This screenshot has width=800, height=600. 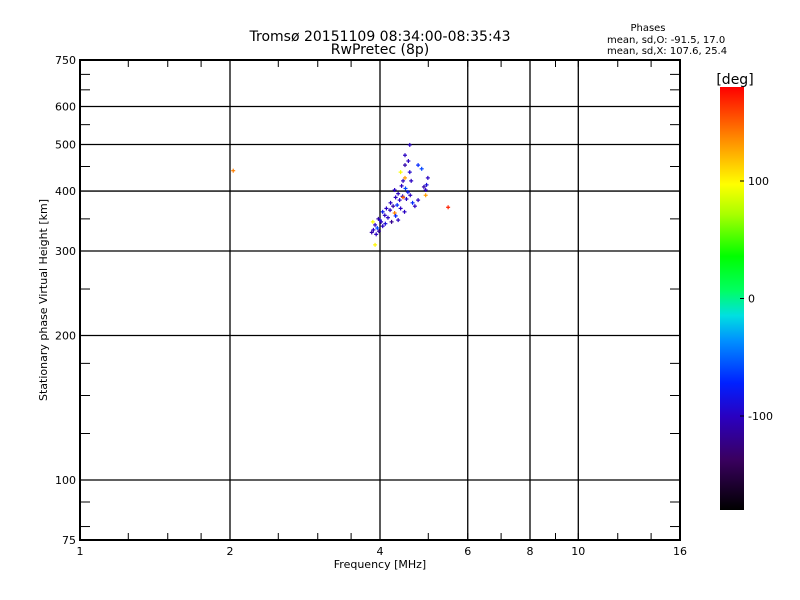 I want to click on x-tick-label: 2, so click(x=230, y=551).